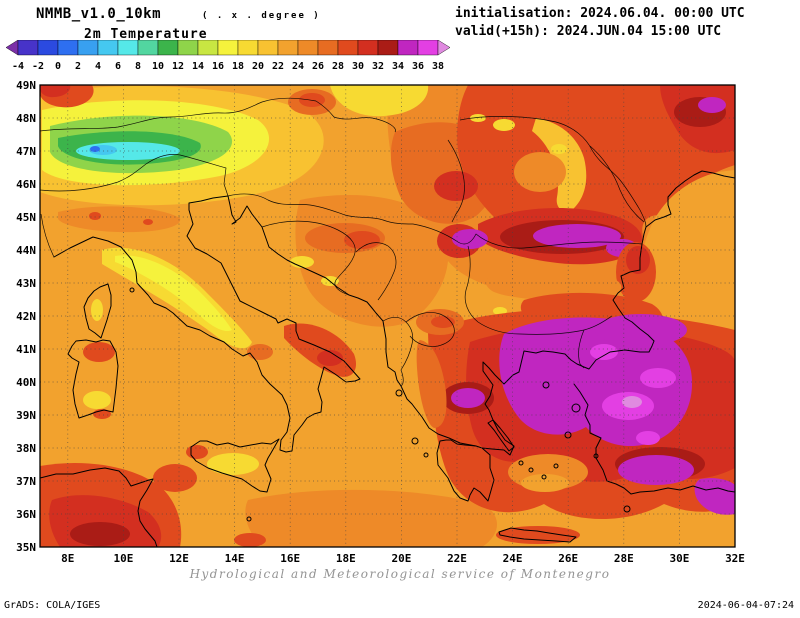  I want to click on x-axis-label: 8E, so click(67, 558).